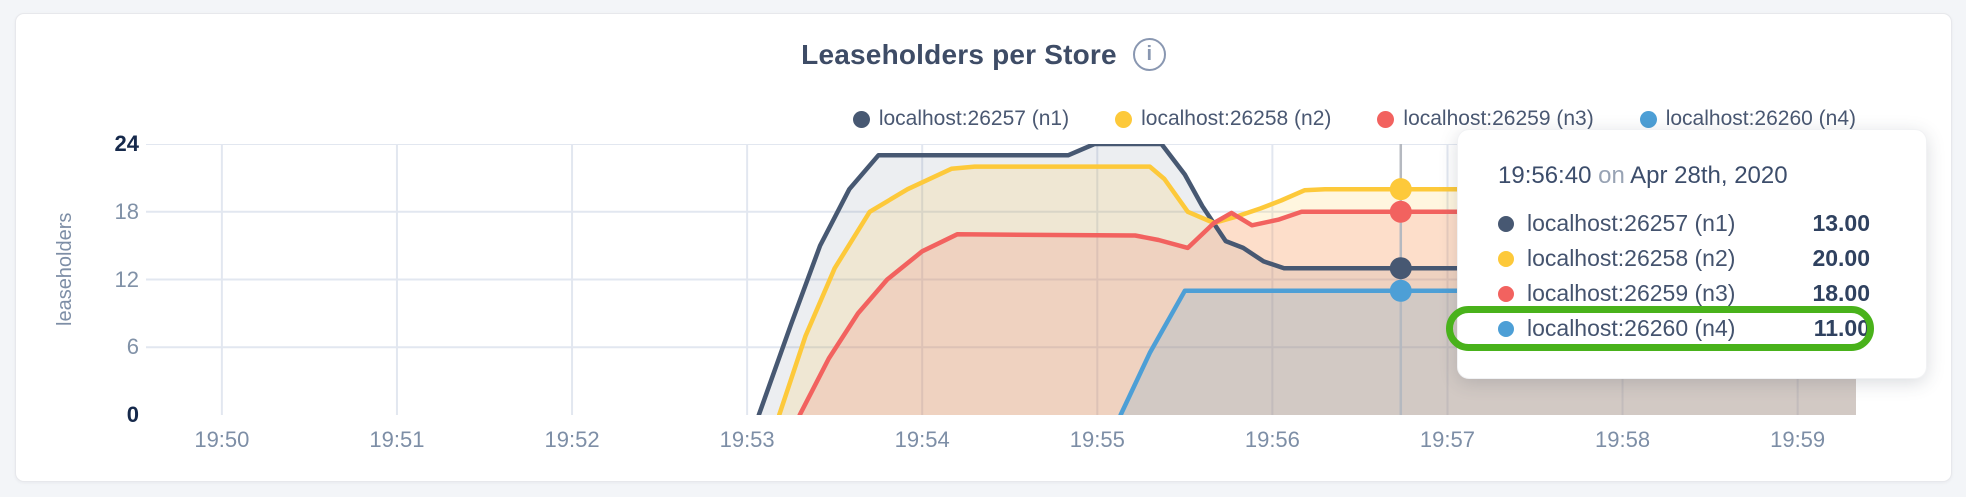 The height and width of the screenshot is (497, 1966). I want to click on x-tick-label: 19:57, so click(1447, 439).